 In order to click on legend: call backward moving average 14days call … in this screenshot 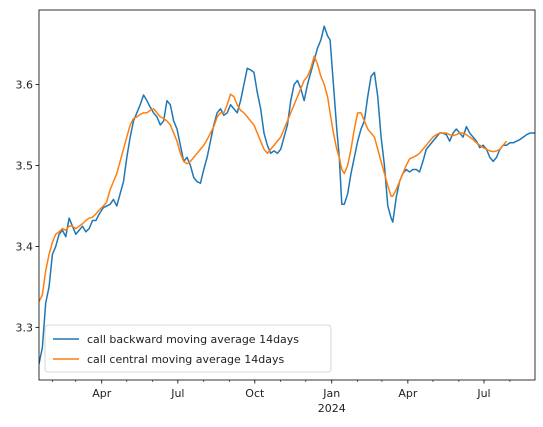, I will do `click(188, 348)`.